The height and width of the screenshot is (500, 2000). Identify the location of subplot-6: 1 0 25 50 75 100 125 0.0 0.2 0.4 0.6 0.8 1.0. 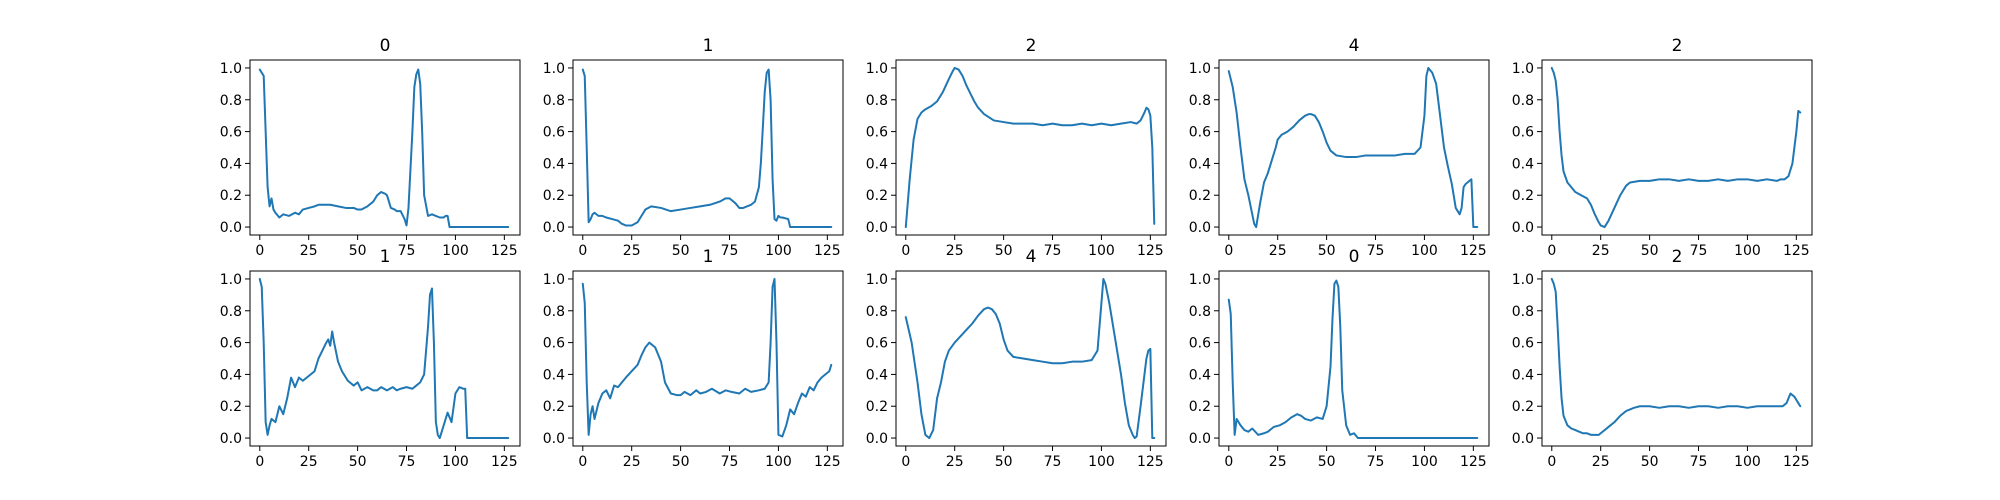
(370, 358).